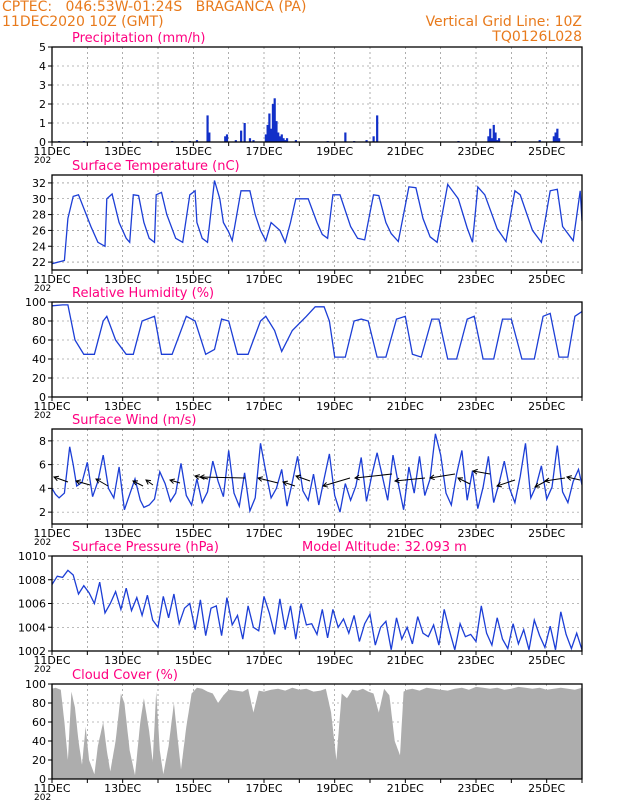  What do you see at coordinates (39, 262) in the screenshot?
I see `y-tick-label: 22` at bounding box center [39, 262].